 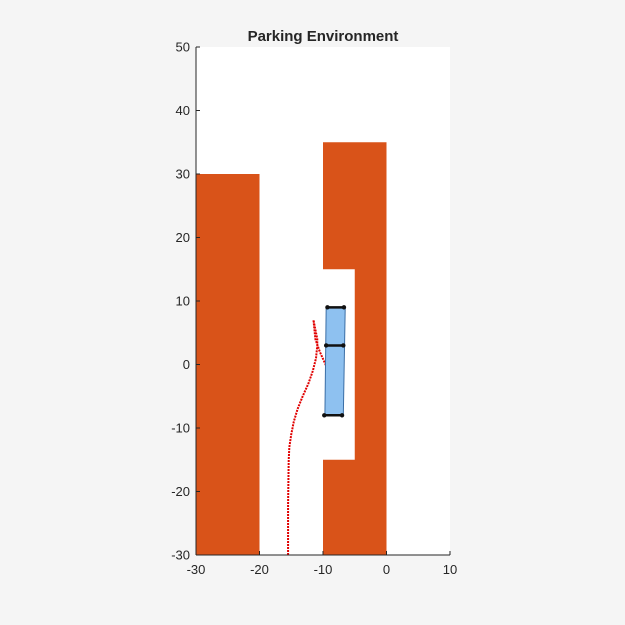 I want to click on vehicle-body, so click(x=335, y=361).